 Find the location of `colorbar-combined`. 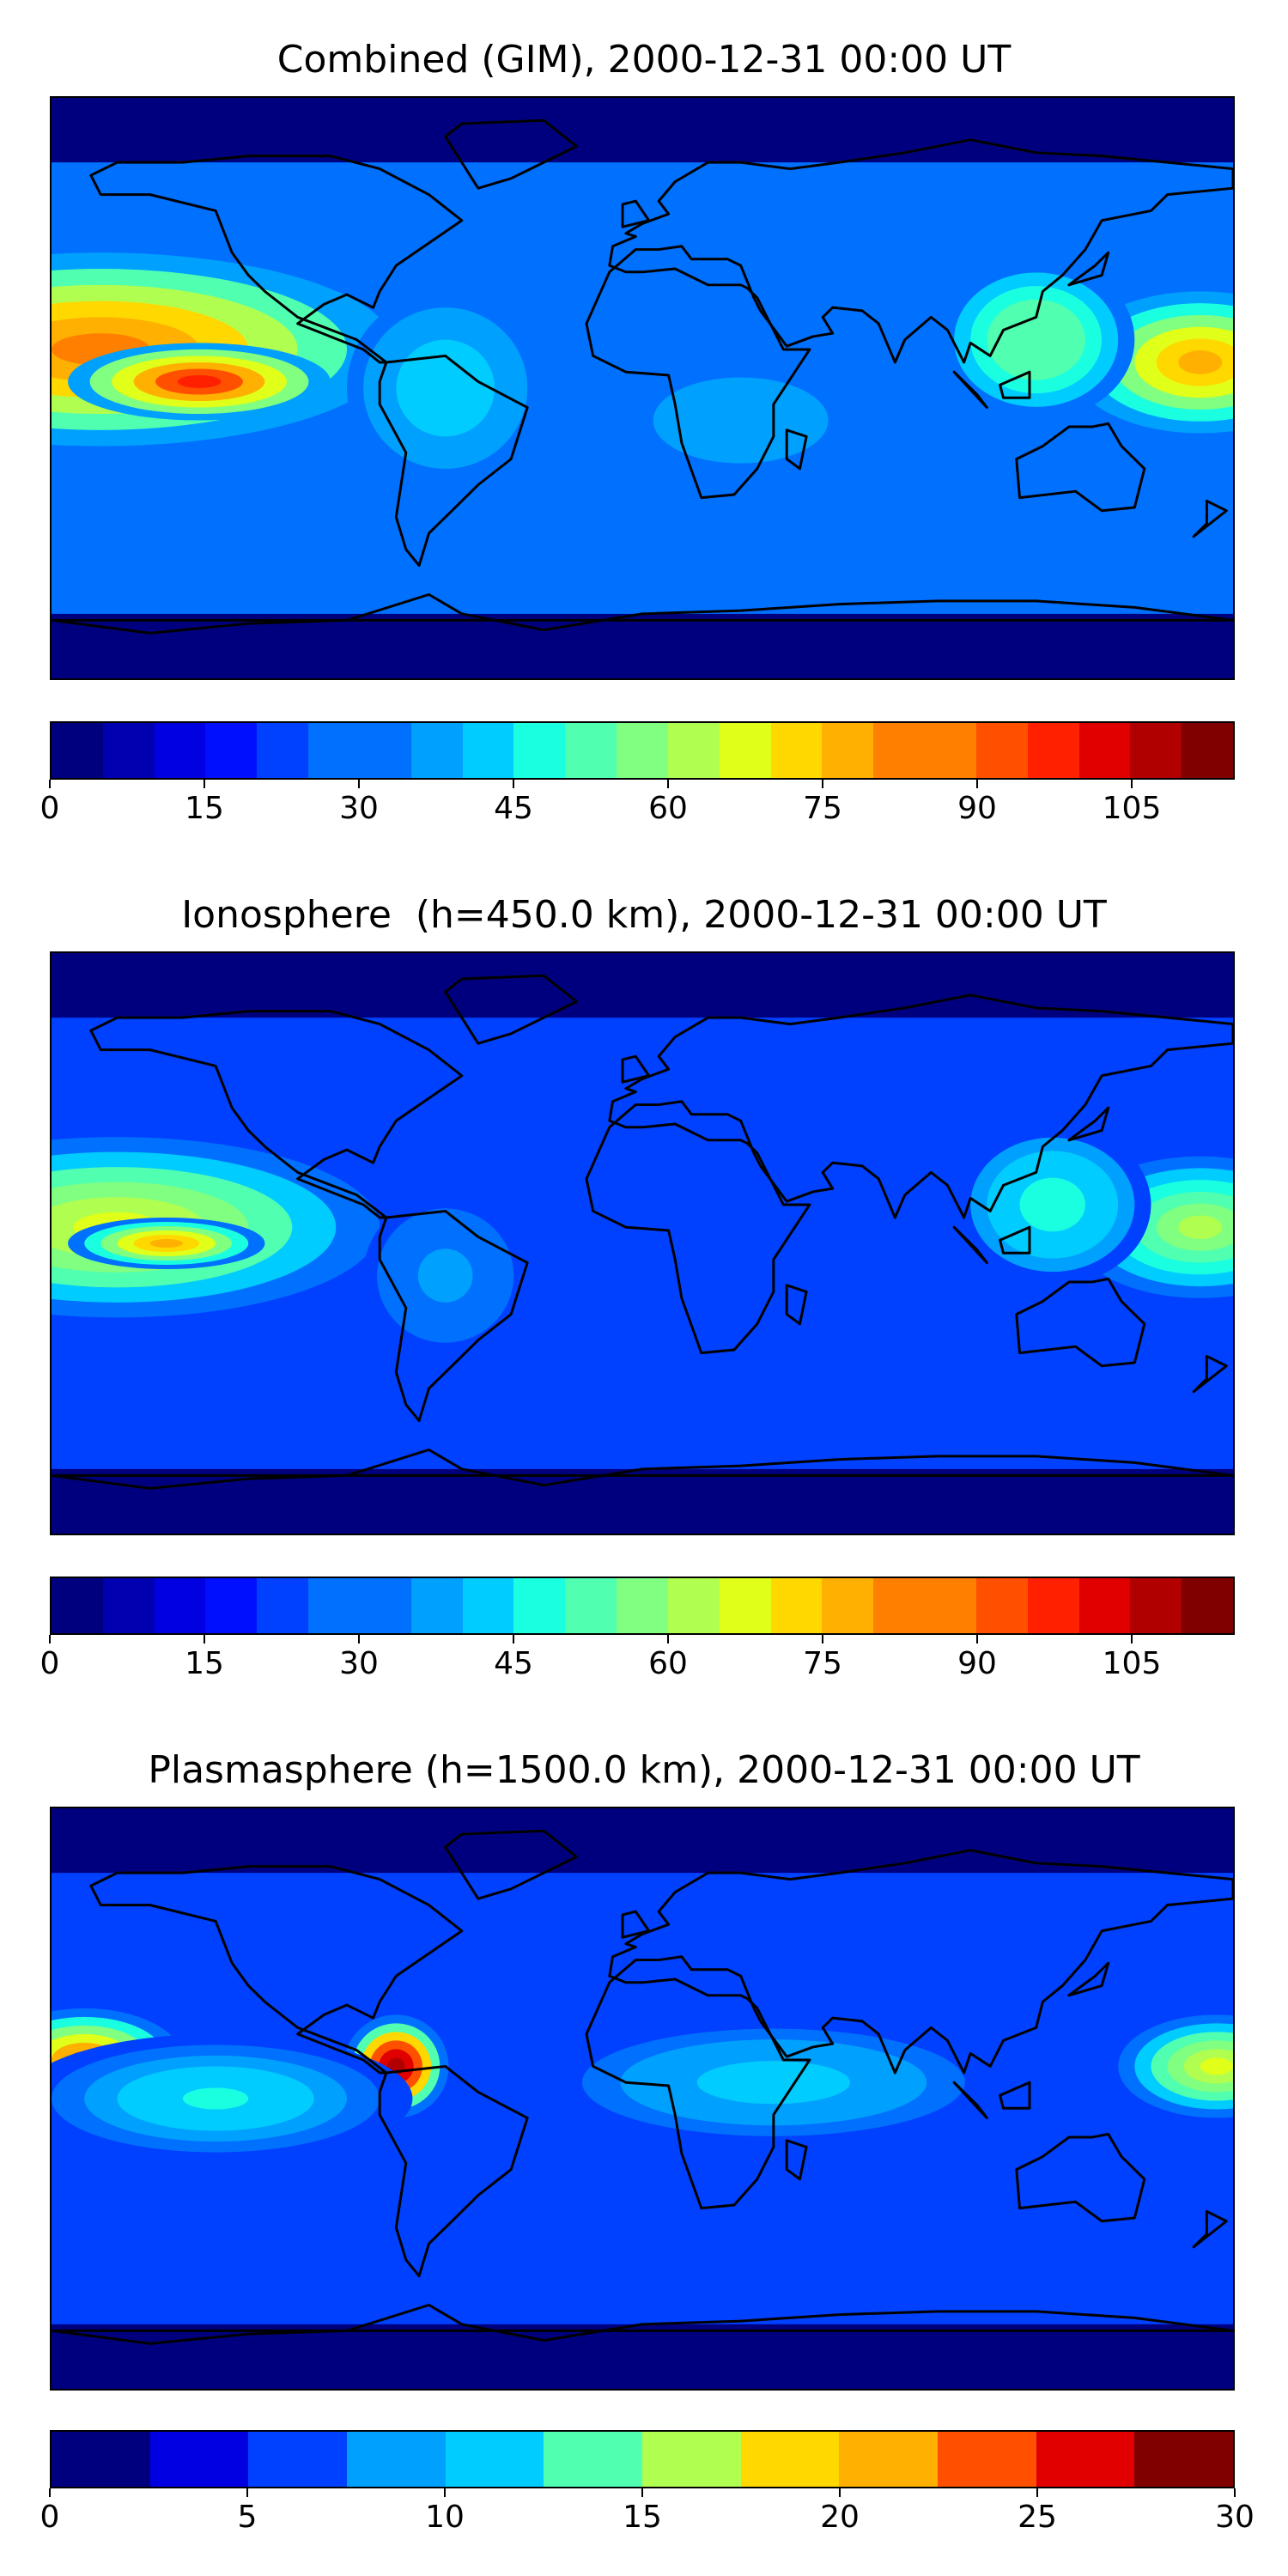

colorbar-combined is located at coordinates (642, 750).